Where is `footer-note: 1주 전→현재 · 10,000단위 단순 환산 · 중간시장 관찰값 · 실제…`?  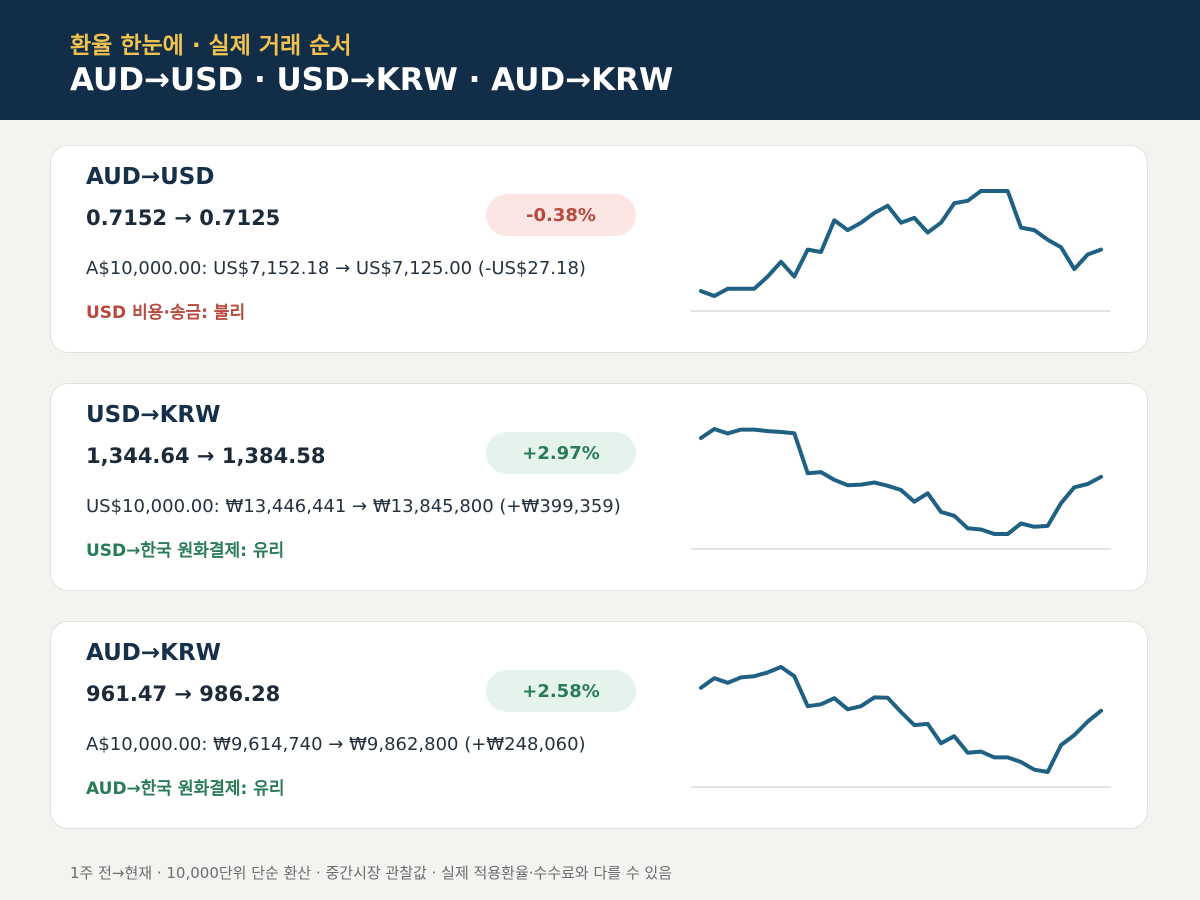
footer-note: 1주 전→현재 · 10,000단위 단순 환산 · 중간시장 관찰값 · 실제… is located at coordinates (371, 873).